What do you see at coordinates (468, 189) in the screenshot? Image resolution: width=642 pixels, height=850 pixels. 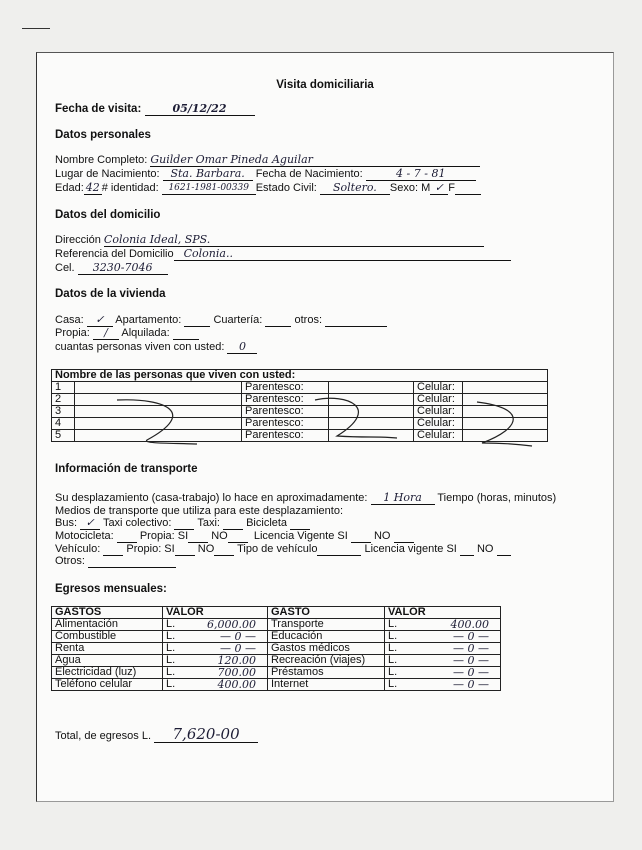 I see `sexo-f-field` at bounding box center [468, 189].